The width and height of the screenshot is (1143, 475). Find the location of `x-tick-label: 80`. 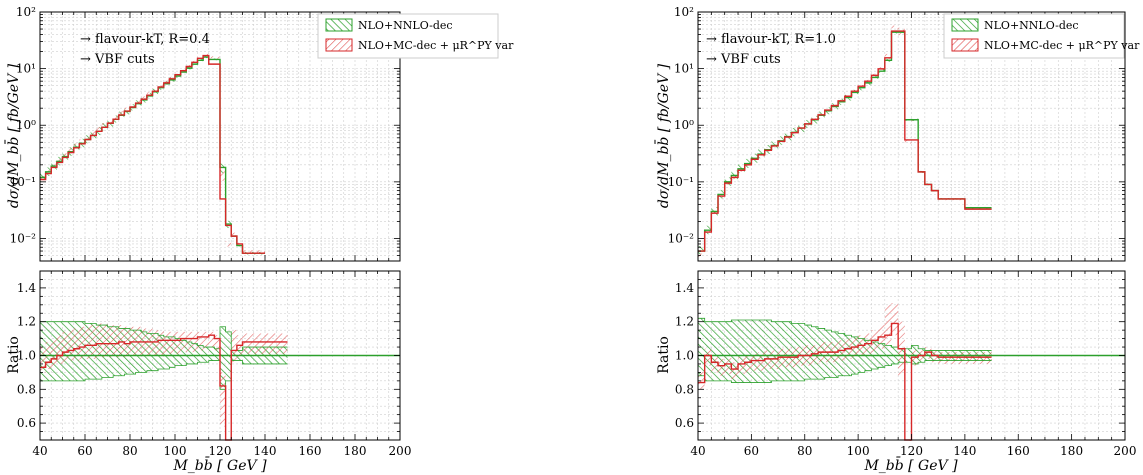

x-tick-label: 80 is located at coordinates (129, 451).